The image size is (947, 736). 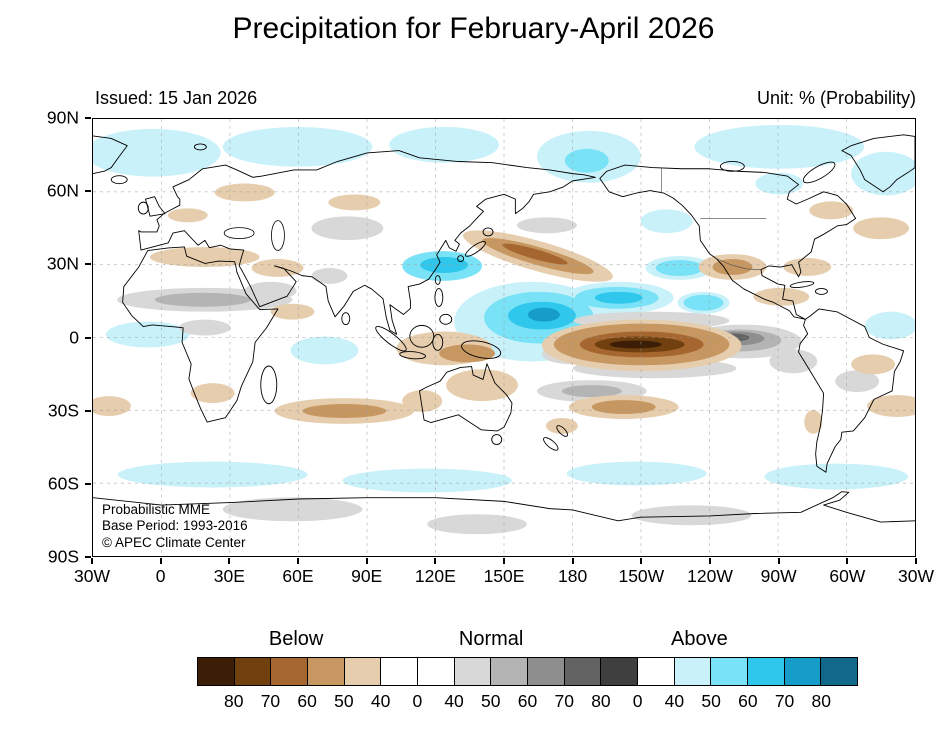 What do you see at coordinates (714, 218) in the screenshot?
I see `country-borders` at bounding box center [714, 218].